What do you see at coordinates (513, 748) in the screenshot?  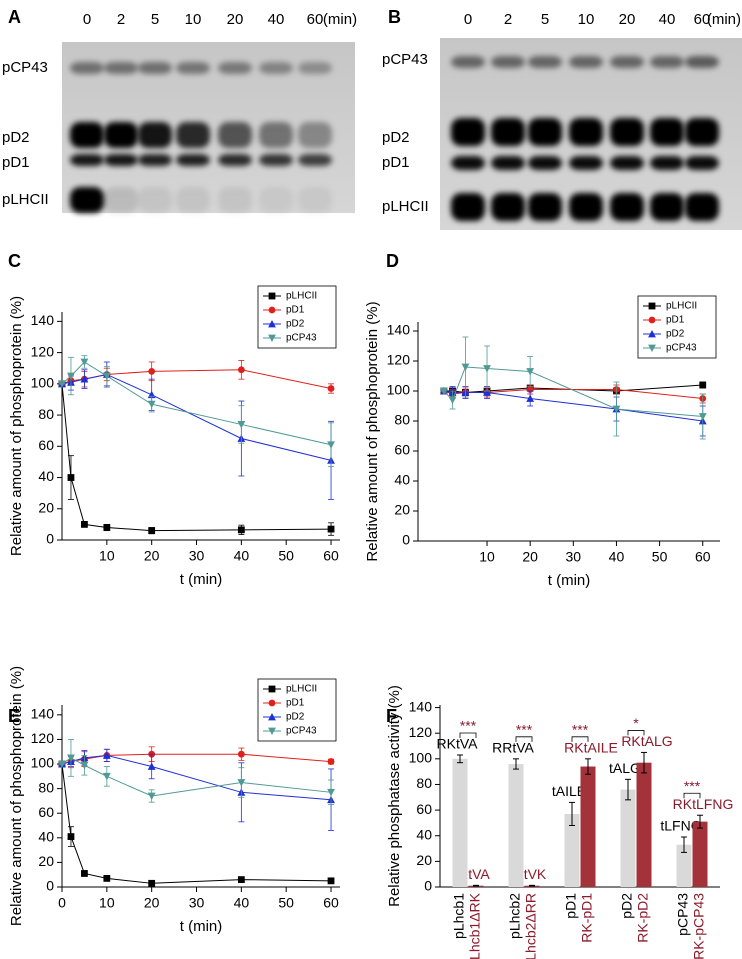 I see `bar-label: RRtVA` at bounding box center [513, 748].